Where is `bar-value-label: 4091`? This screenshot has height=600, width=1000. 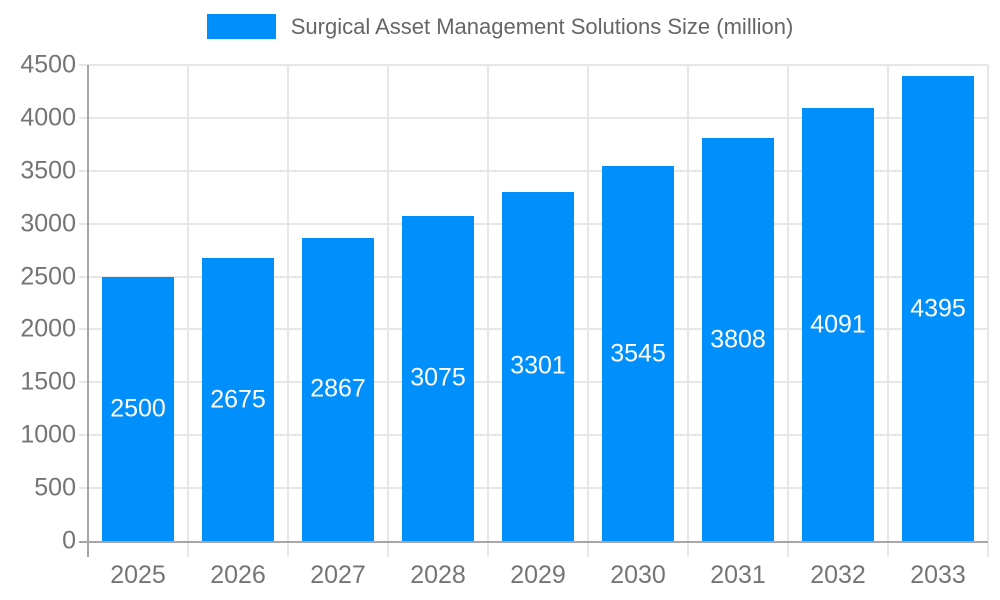 bar-value-label: 4091 is located at coordinates (838, 324).